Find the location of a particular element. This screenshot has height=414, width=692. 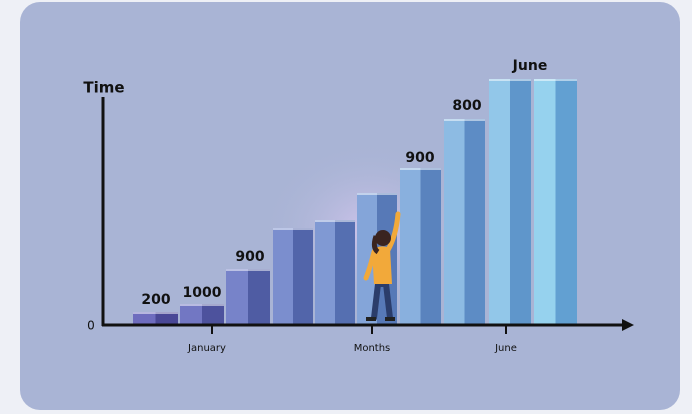

x-label: January is located at coordinates (206, 348).